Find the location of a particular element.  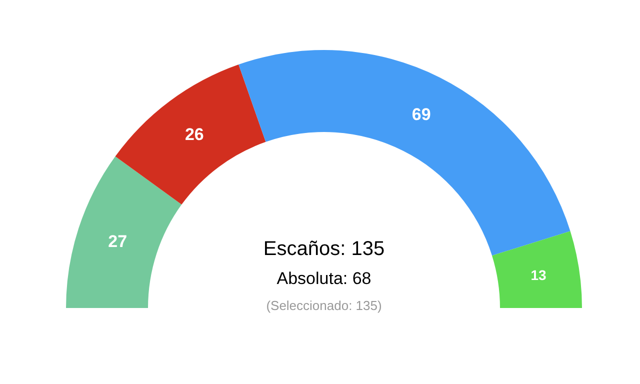

data-label: 69 is located at coordinates (421, 114).